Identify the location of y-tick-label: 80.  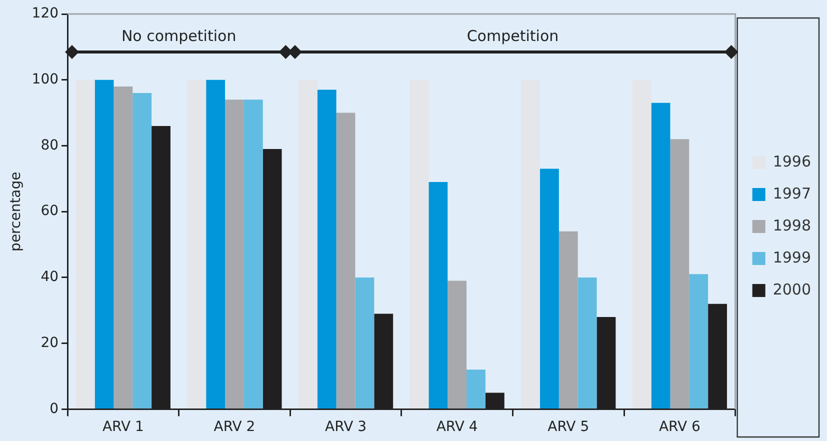
(49, 145).